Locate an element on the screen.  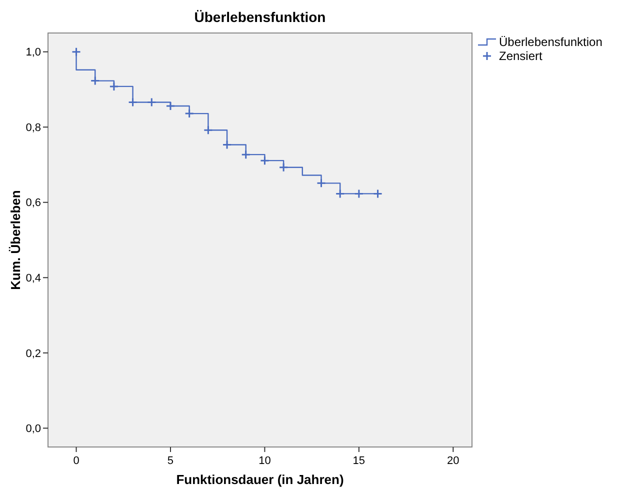
legend-label: Überlebensfunktion is located at coordinates (550, 42).